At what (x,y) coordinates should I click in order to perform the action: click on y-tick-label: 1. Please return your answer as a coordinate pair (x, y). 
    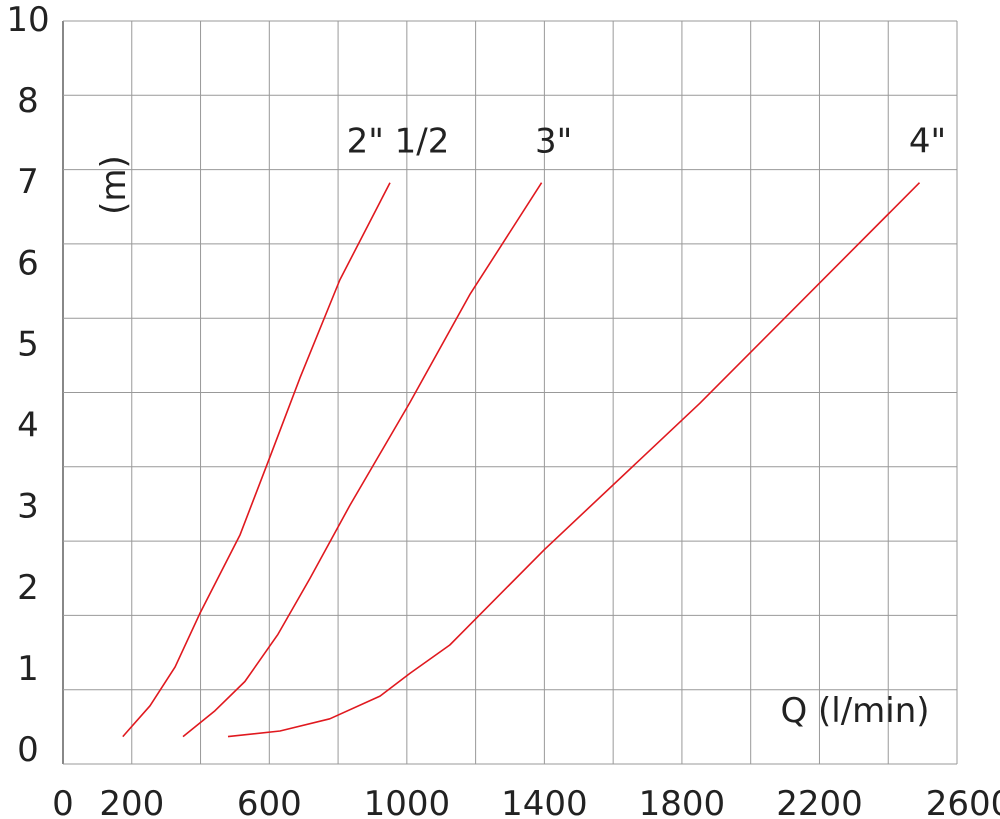
    Looking at the image, I should click on (28, 669).